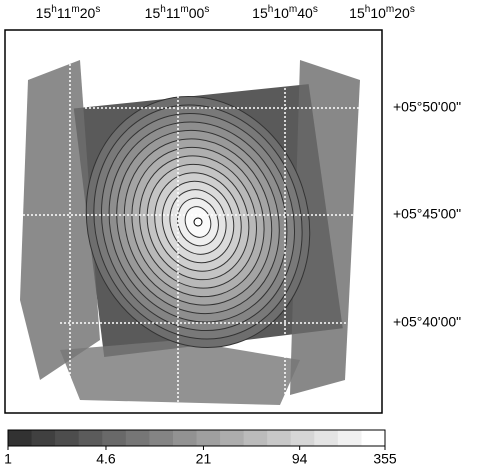 This screenshot has width=489, height=470. Describe the element at coordinates (300, 459) in the screenshot. I see `colorbar-tick-label: 94` at that location.